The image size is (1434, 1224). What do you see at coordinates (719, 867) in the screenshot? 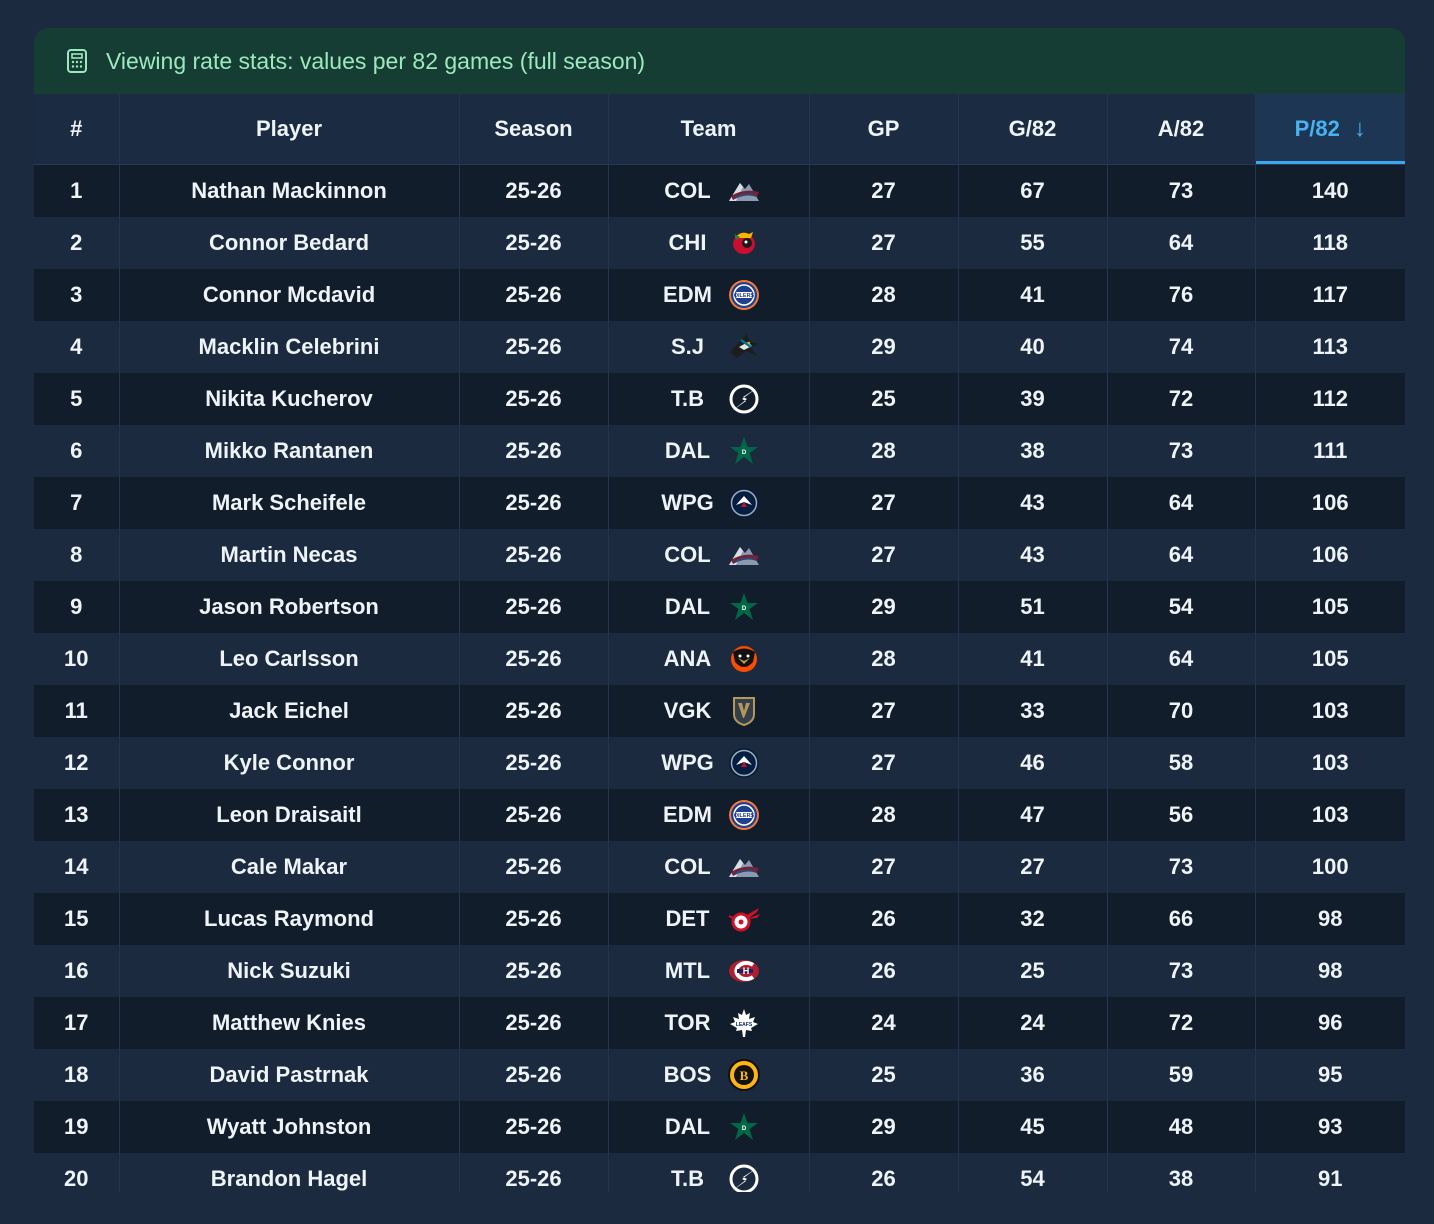
I see `table-row: 14 Cale Makar 25-26 COL 27 27 73 100` at bounding box center [719, 867].